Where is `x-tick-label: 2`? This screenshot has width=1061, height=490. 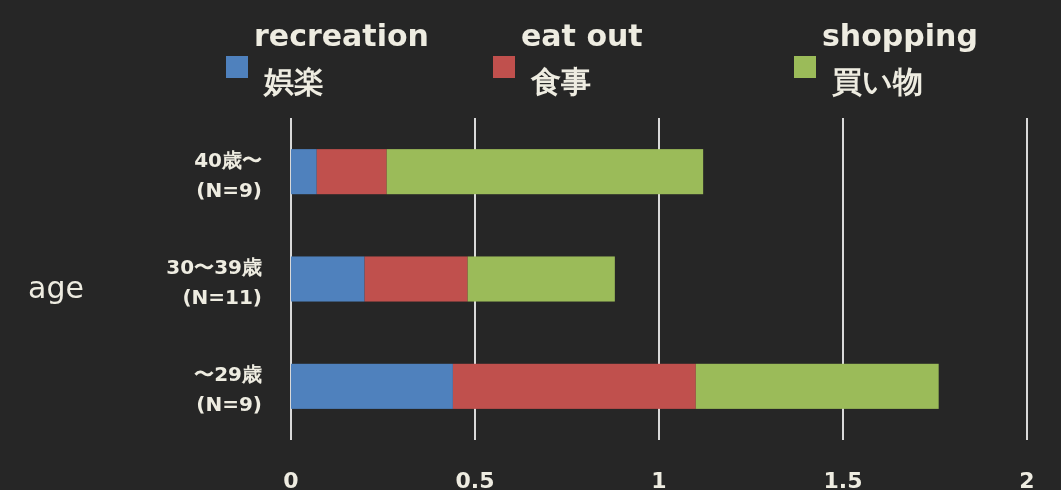
x-tick-label: 2 is located at coordinates (1027, 479).